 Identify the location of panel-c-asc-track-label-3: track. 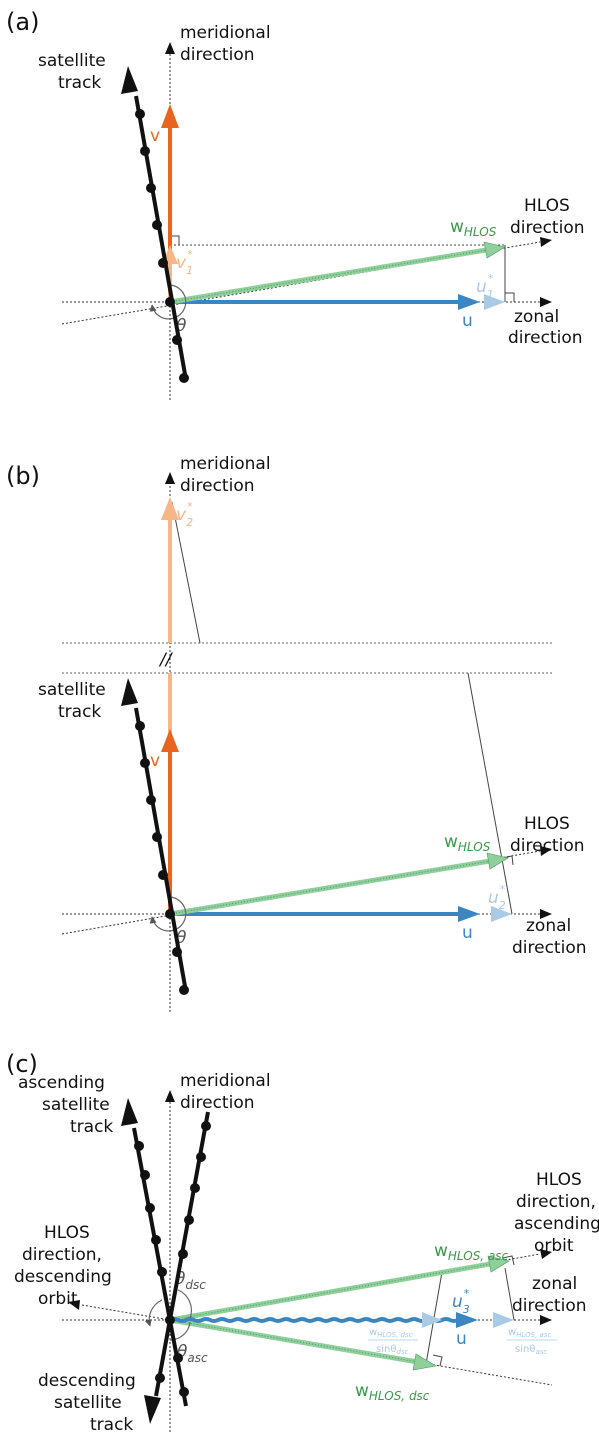
(91, 1127).